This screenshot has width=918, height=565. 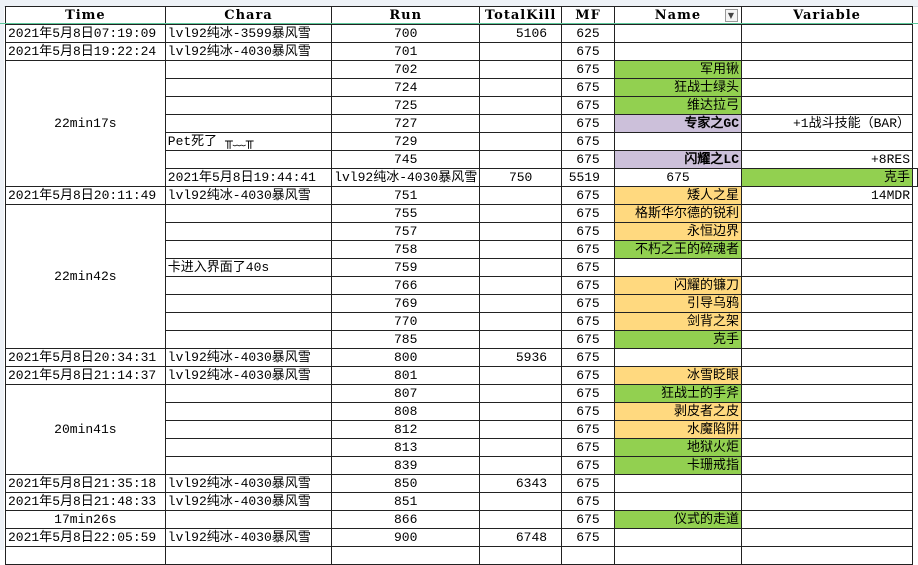 What do you see at coordinates (248, 141) in the screenshot?
I see `chara-cell: Pet死了 ╥﹏╥` at bounding box center [248, 141].